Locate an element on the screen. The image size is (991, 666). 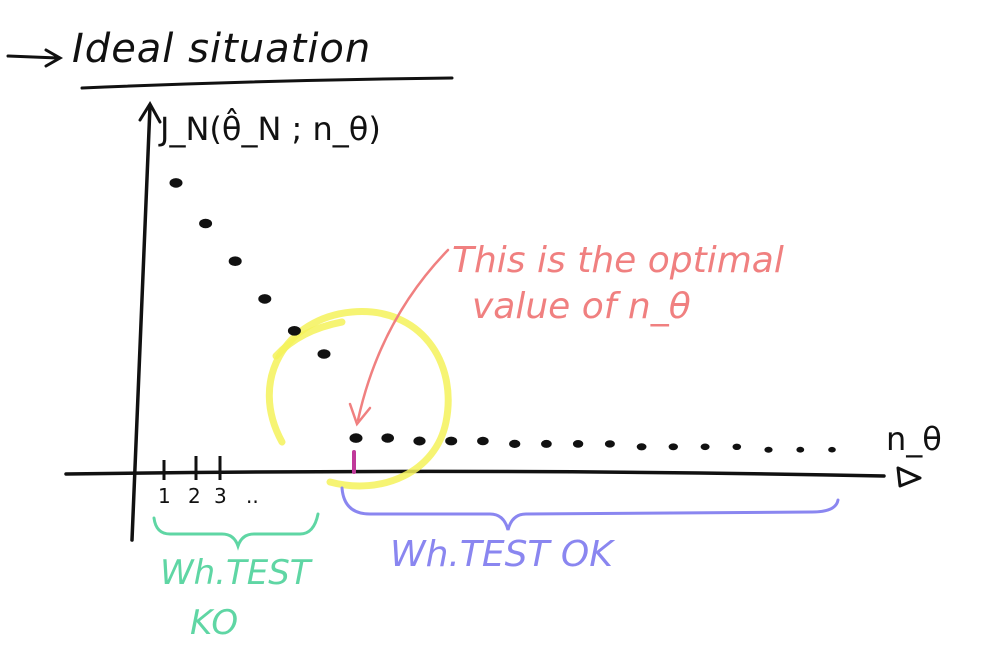
page-title: Ideal situation is located at coordinates (221, 49).